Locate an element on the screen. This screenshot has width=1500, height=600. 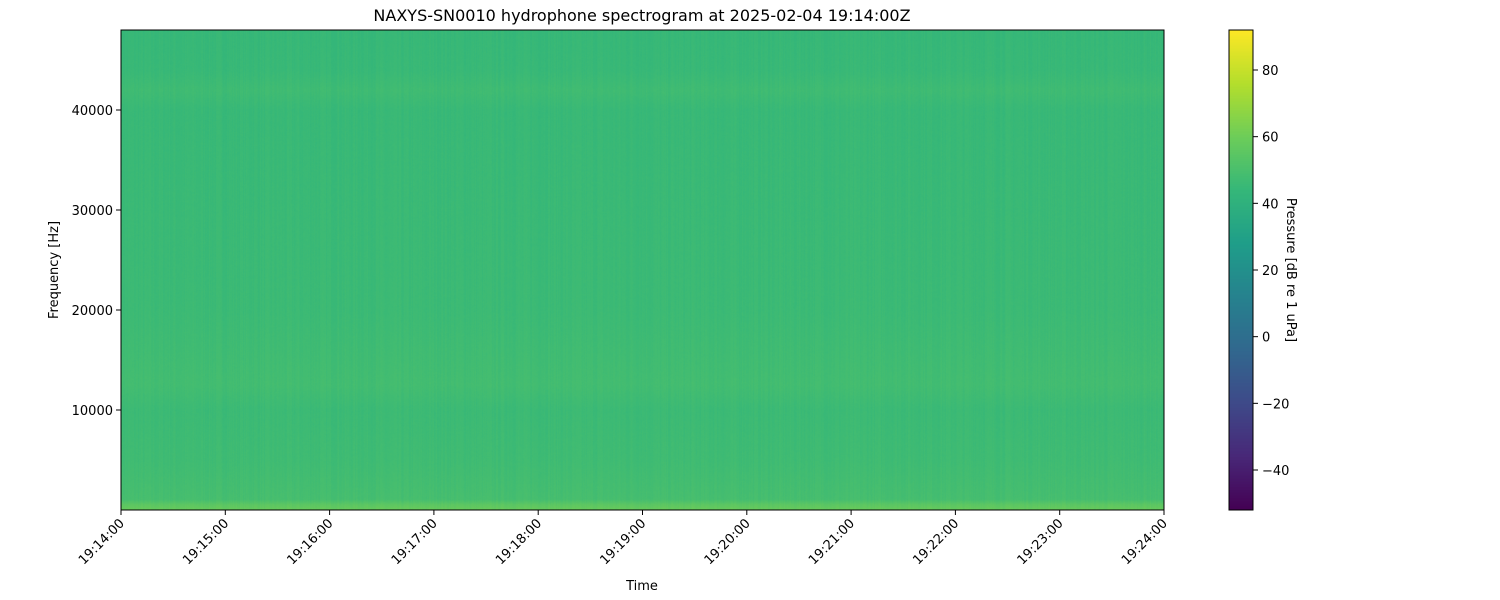
x-tick-label: 19:18:00 is located at coordinates (519, 542).